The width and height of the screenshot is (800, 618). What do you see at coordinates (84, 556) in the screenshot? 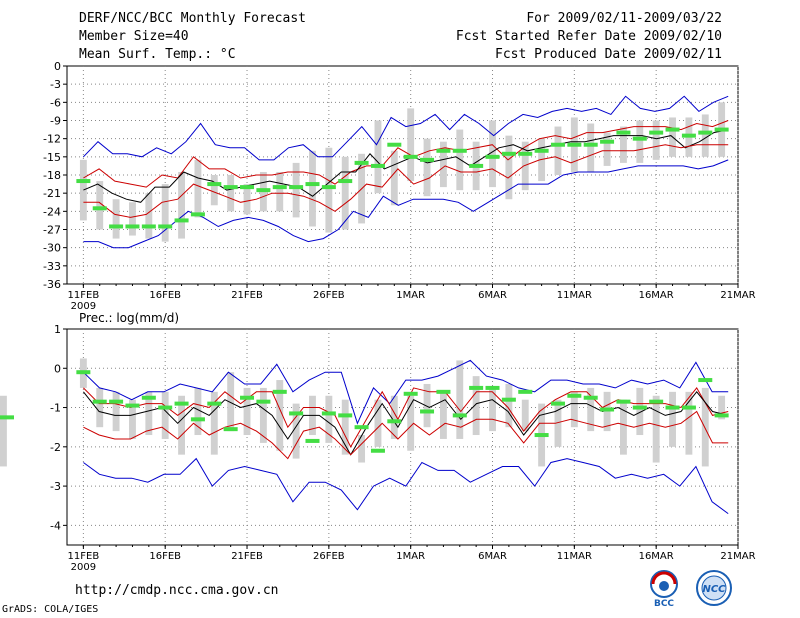
I see `c2-x-tick-label: 11FEB` at bounding box center [84, 556].